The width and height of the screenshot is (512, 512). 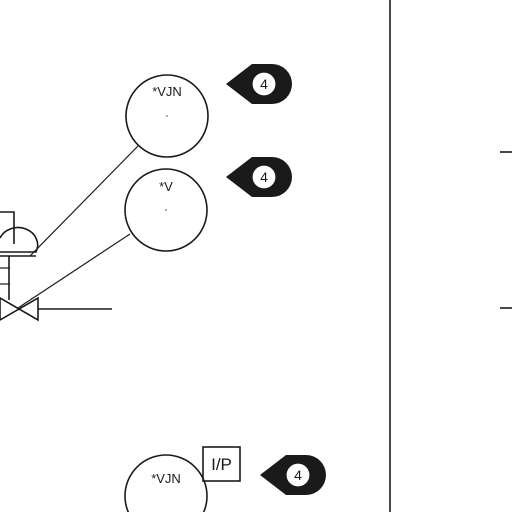 I want to click on instrument-bubble-vjn-bottom: *VJN, so click(x=166, y=483).